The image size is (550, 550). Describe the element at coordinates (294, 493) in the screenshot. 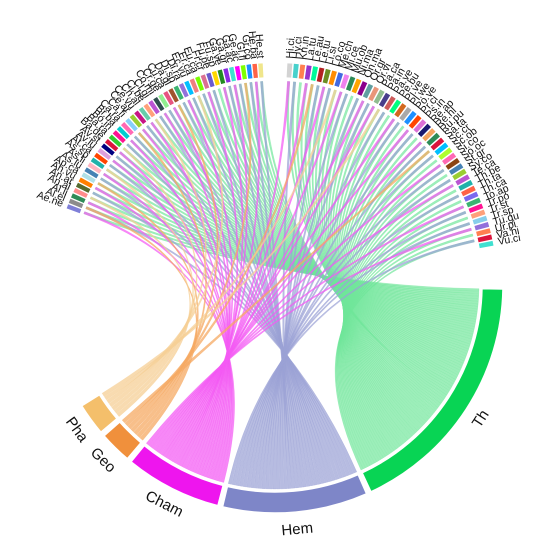

I see `group-arc-hem` at that location.